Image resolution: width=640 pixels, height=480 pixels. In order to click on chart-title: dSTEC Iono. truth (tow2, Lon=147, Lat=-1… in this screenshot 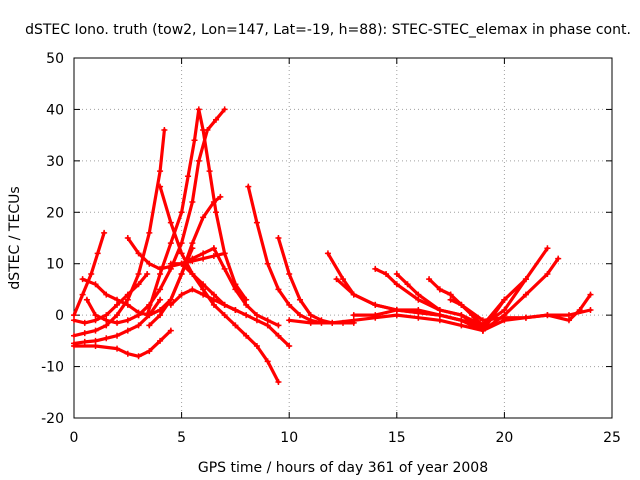, I will do `click(328, 30)`.